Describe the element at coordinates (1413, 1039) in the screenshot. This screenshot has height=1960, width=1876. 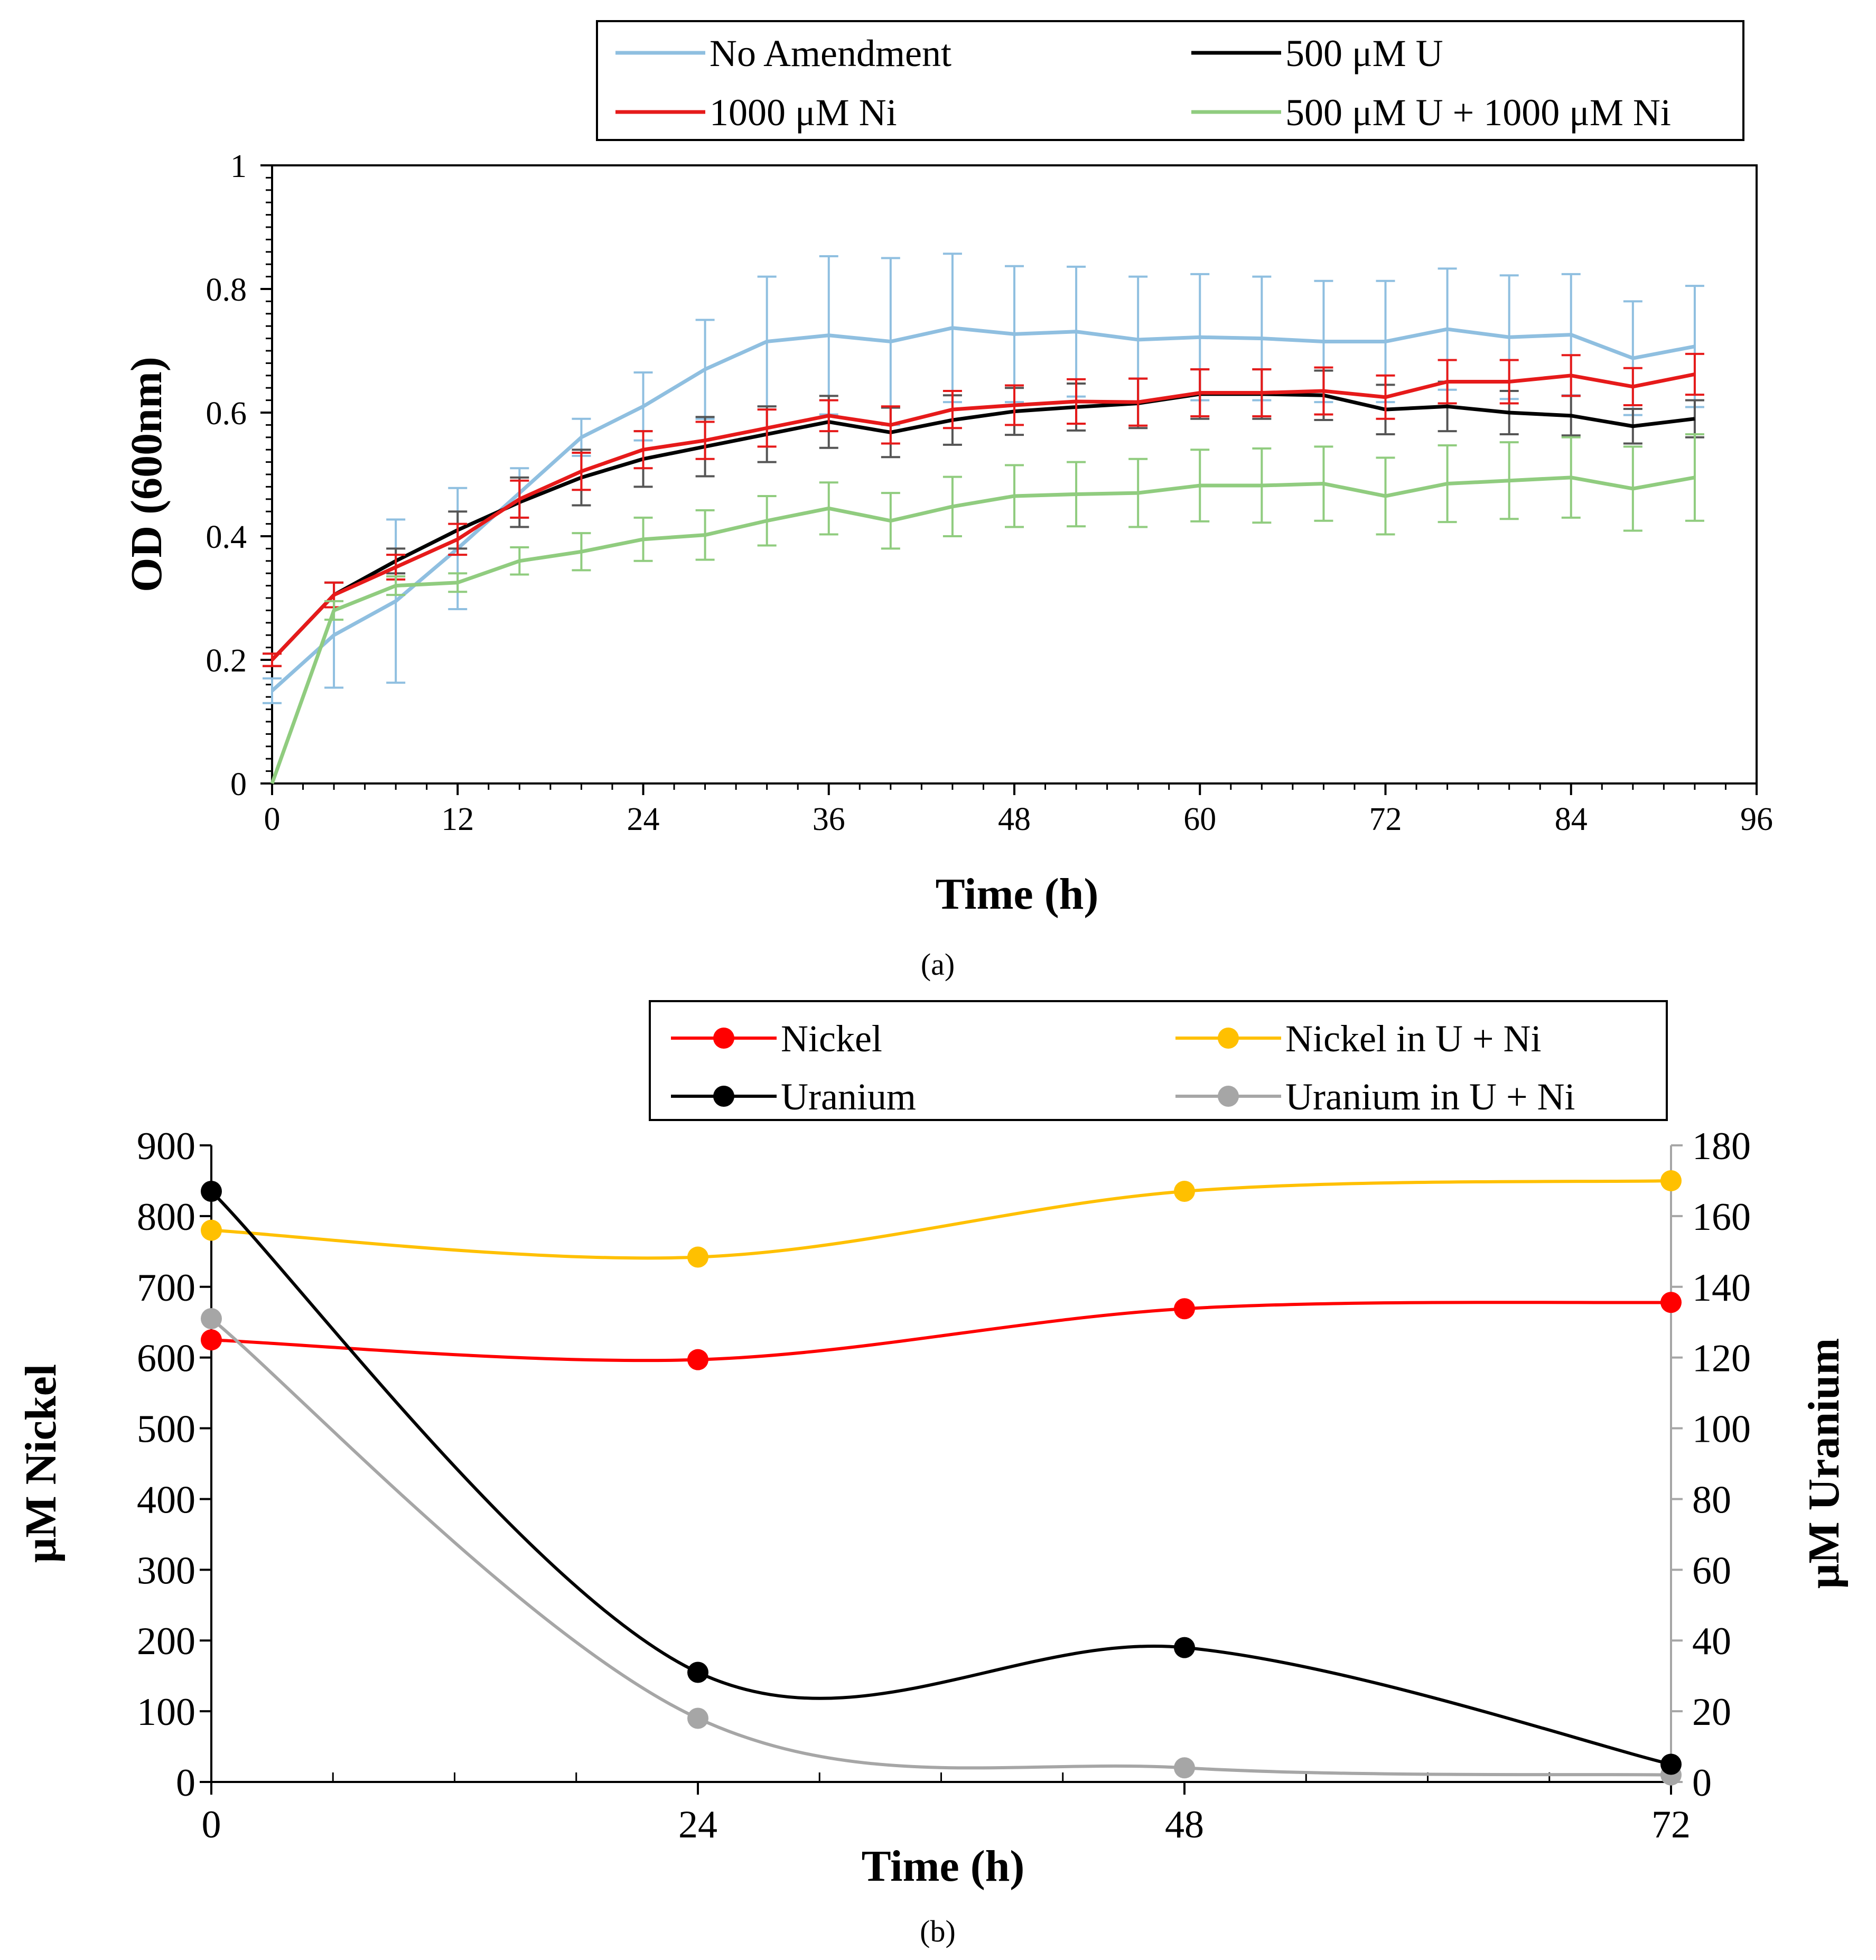
I see `legend-label-nickel-in-u-ni: Nickel in U + Ni` at that location.